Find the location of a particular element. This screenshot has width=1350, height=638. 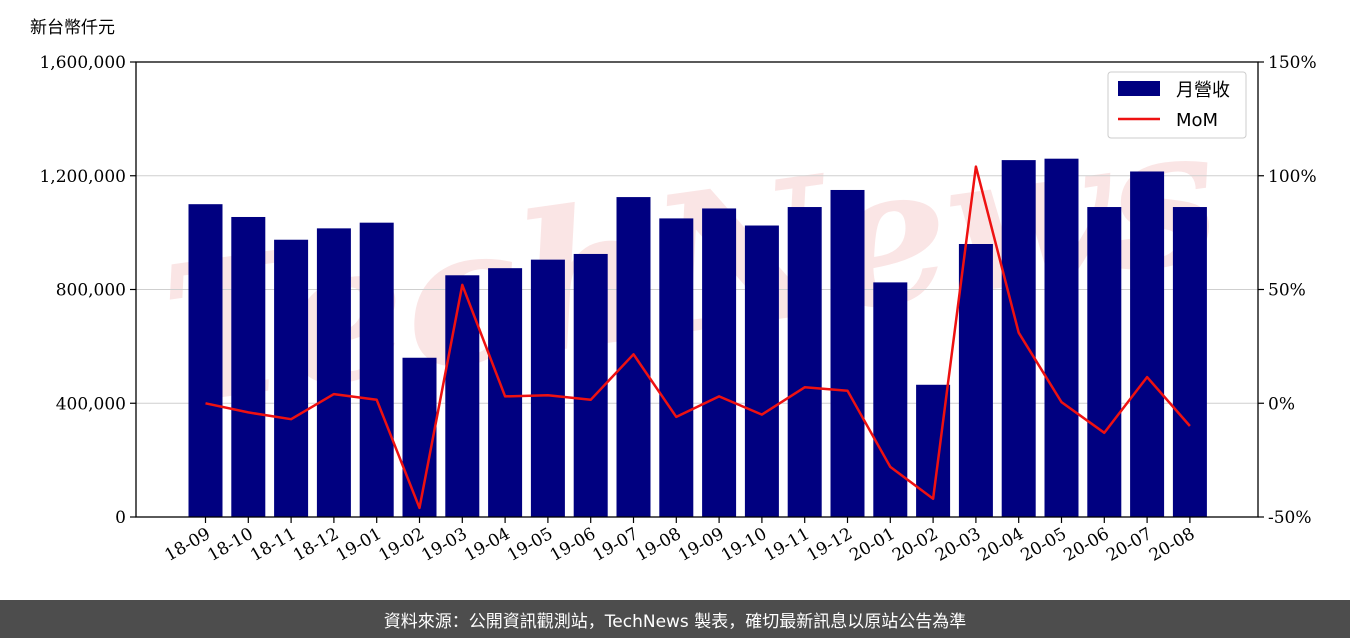

x-tick-label: 20-05 is located at coordinates (1044, 545).